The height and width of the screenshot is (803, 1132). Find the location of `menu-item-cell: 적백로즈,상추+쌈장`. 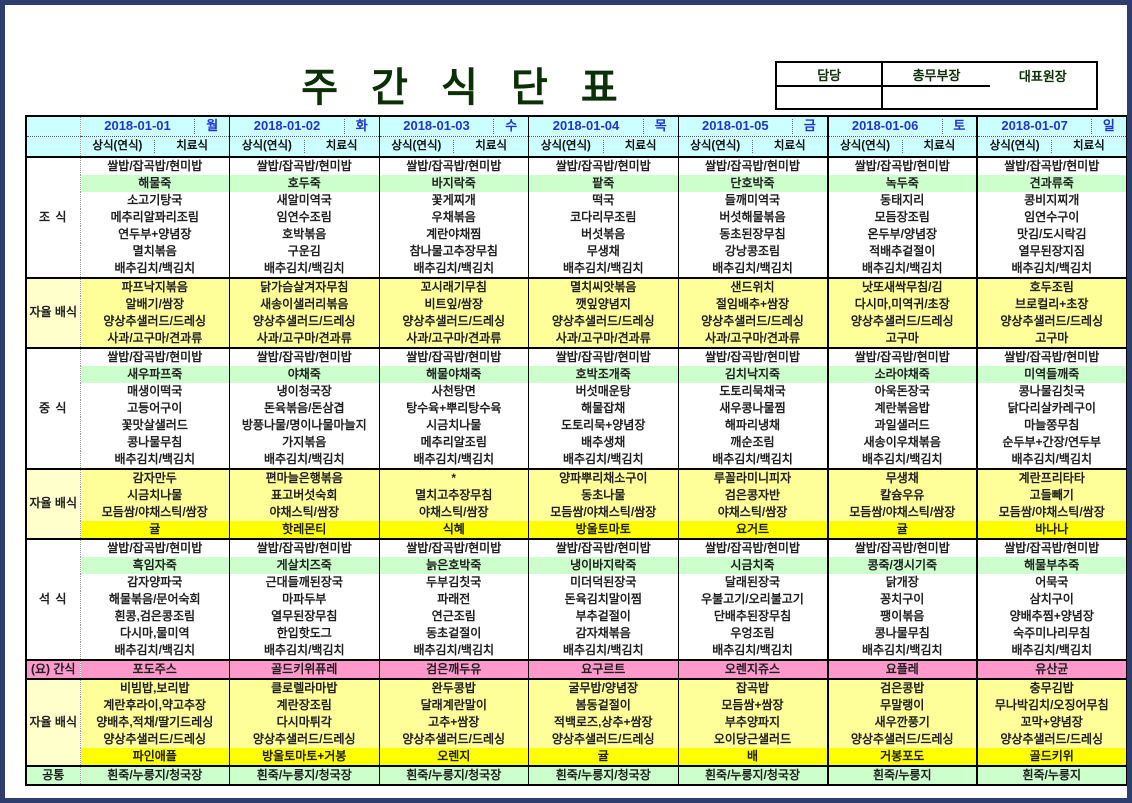

menu-item-cell: 적백로즈,상추+쌈장 is located at coordinates (603, 722).